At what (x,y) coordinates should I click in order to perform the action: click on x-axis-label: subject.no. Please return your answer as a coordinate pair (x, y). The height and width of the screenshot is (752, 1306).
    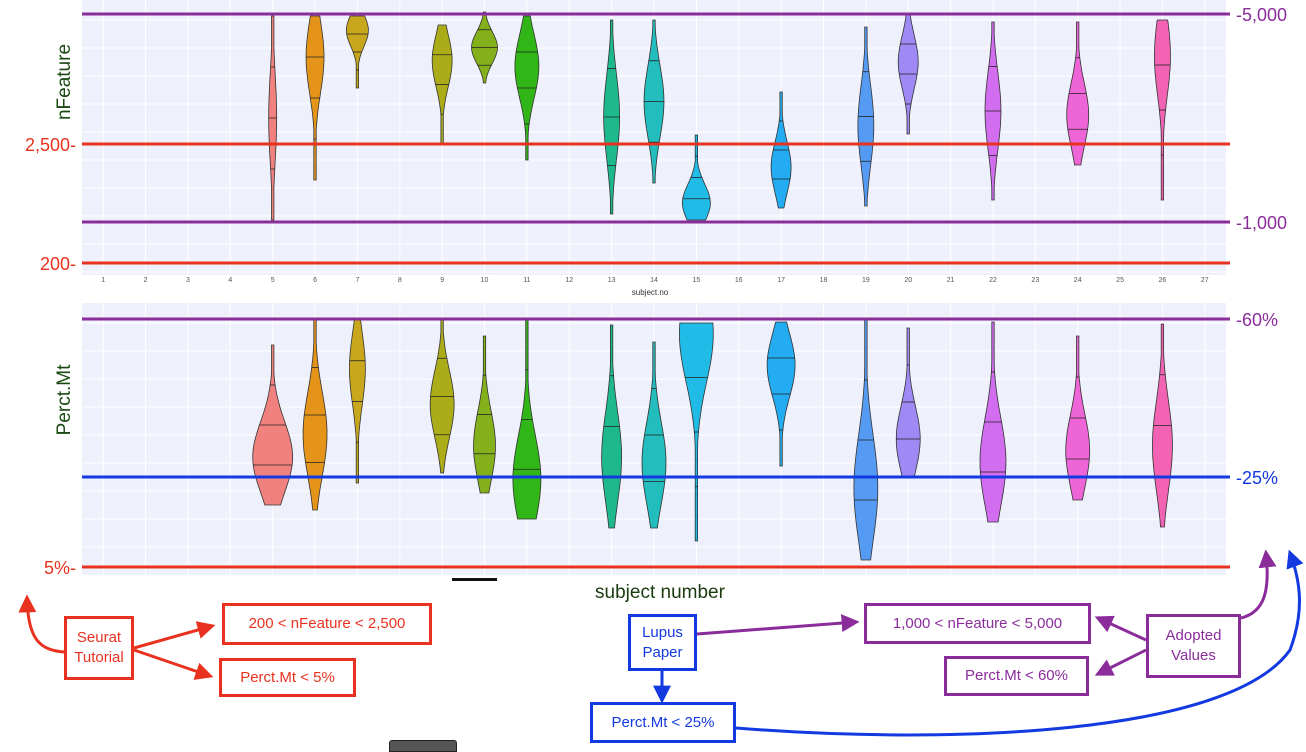
    Looking at the image, I should click on (650, 292).